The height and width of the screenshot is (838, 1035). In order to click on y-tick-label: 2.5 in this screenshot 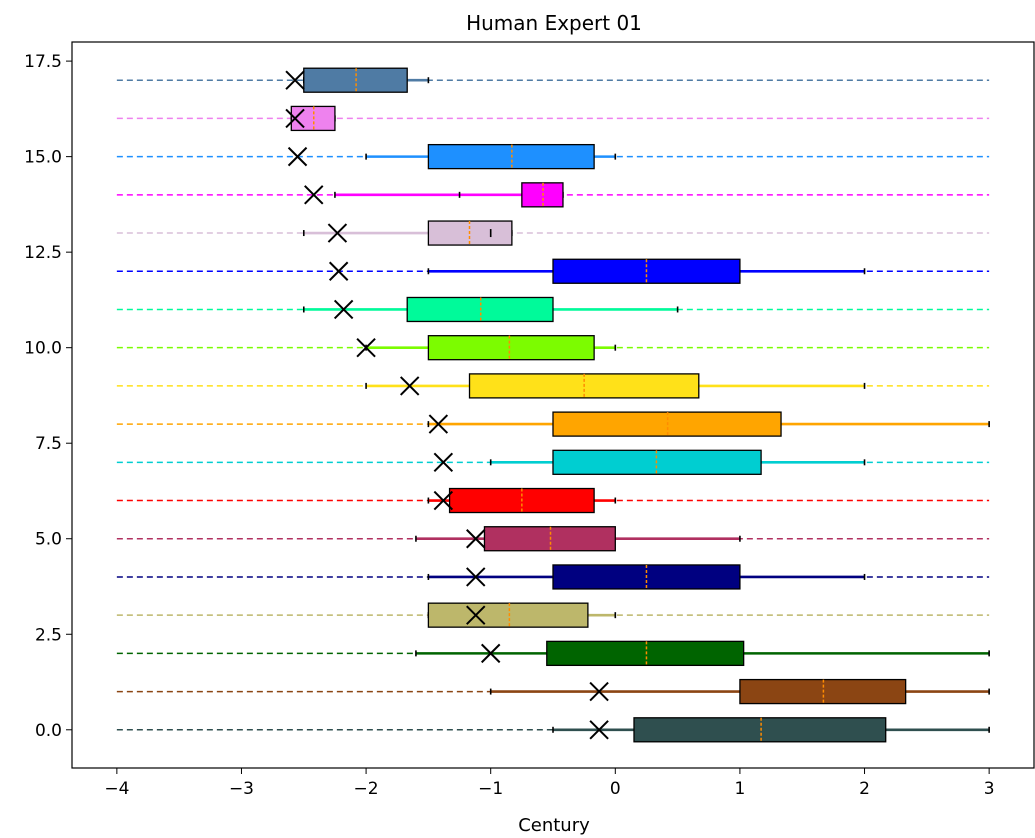, I will do `click(48, 635)`.